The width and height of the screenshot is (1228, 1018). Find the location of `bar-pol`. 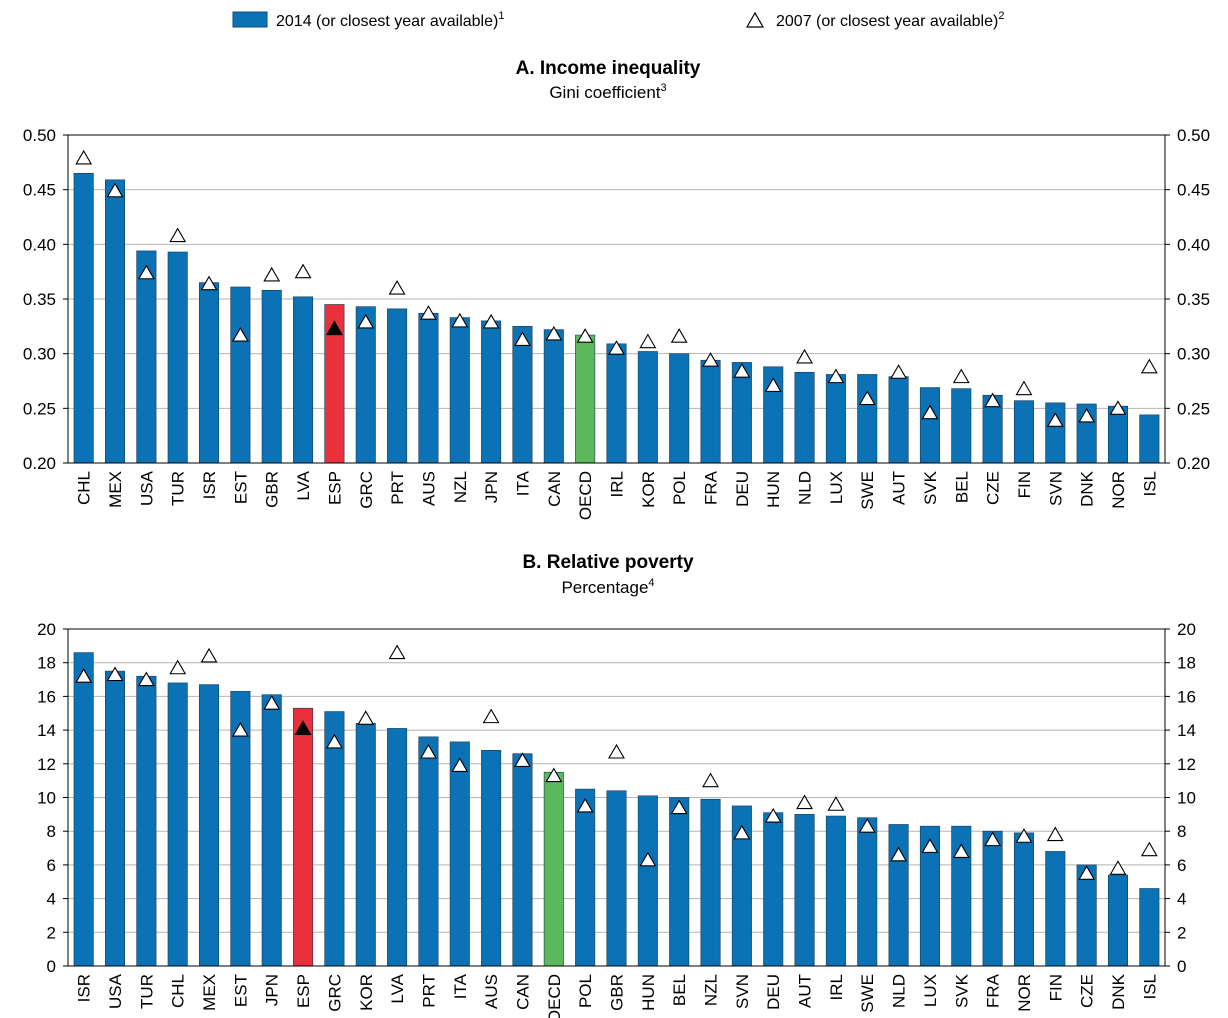

bar-pol is located at coordinates (585, 877).